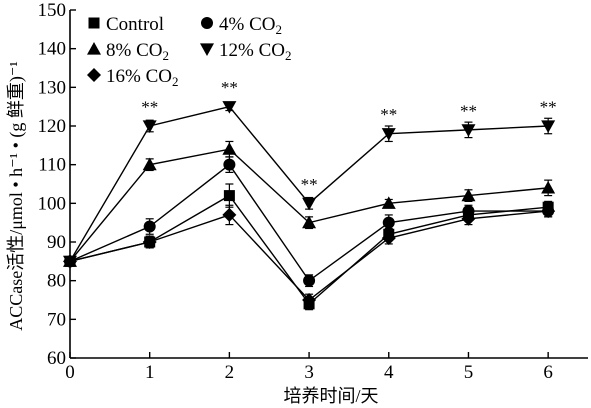  I want to click on y-tick-label: 60, so click(56, 358).